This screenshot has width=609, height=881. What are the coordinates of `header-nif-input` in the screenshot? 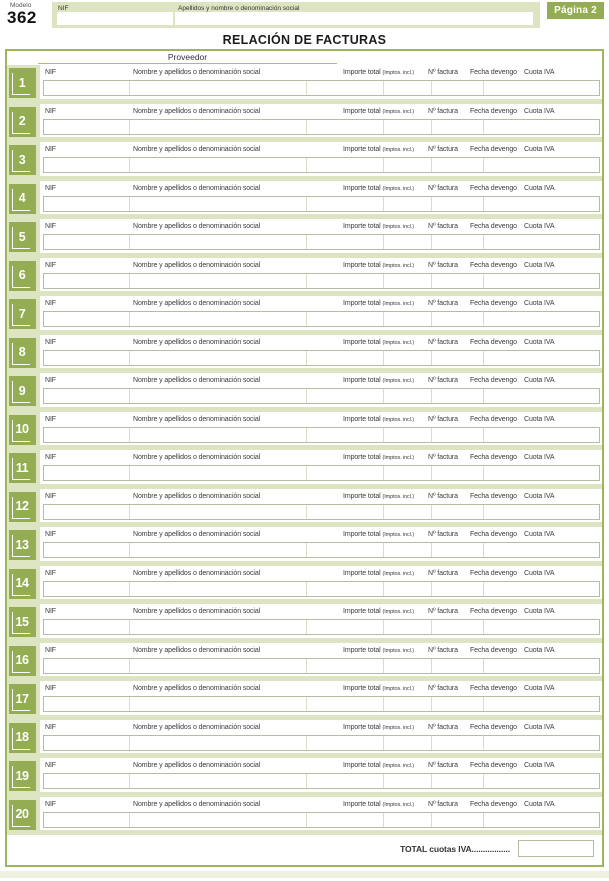 It's located at (115, 18).